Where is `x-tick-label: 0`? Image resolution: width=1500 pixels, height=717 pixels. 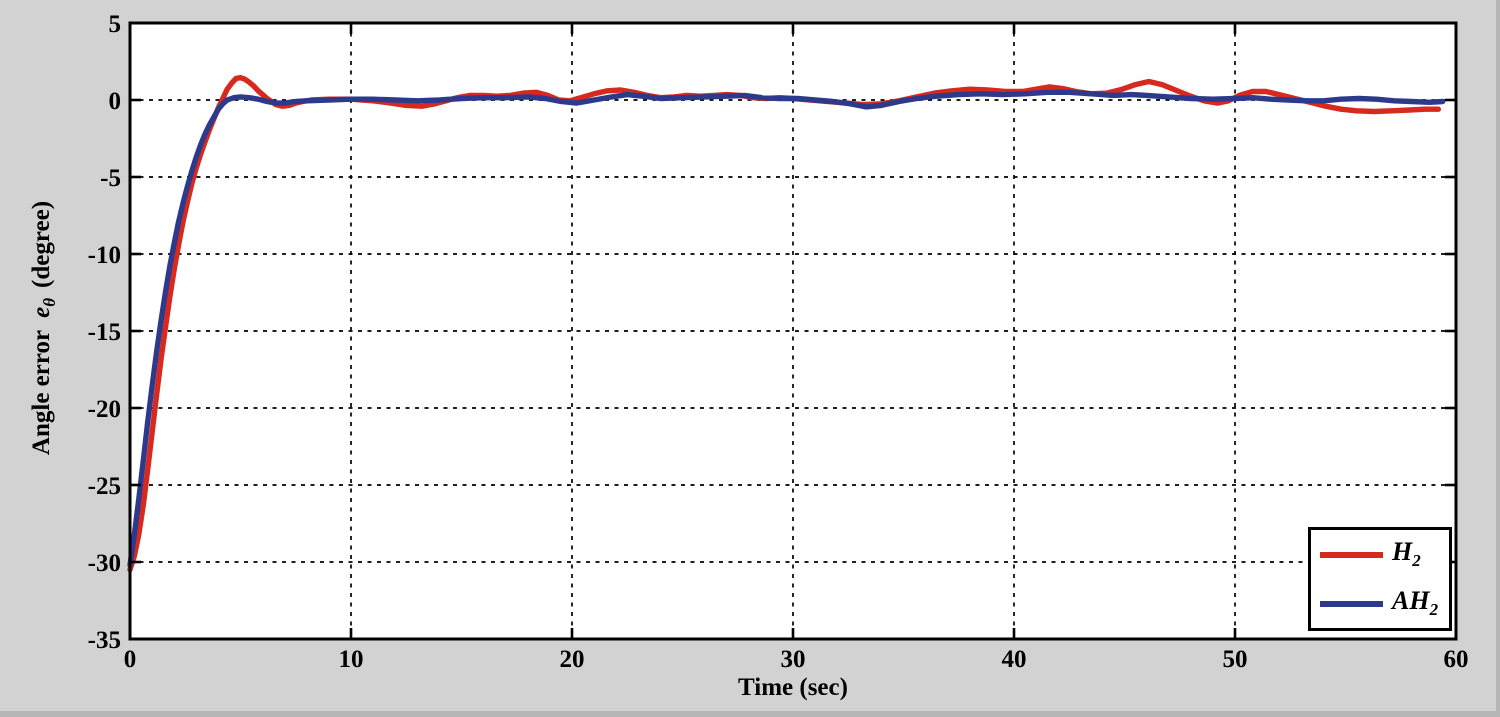
x-tick-label: 0 is located at coordinates (130, 659).